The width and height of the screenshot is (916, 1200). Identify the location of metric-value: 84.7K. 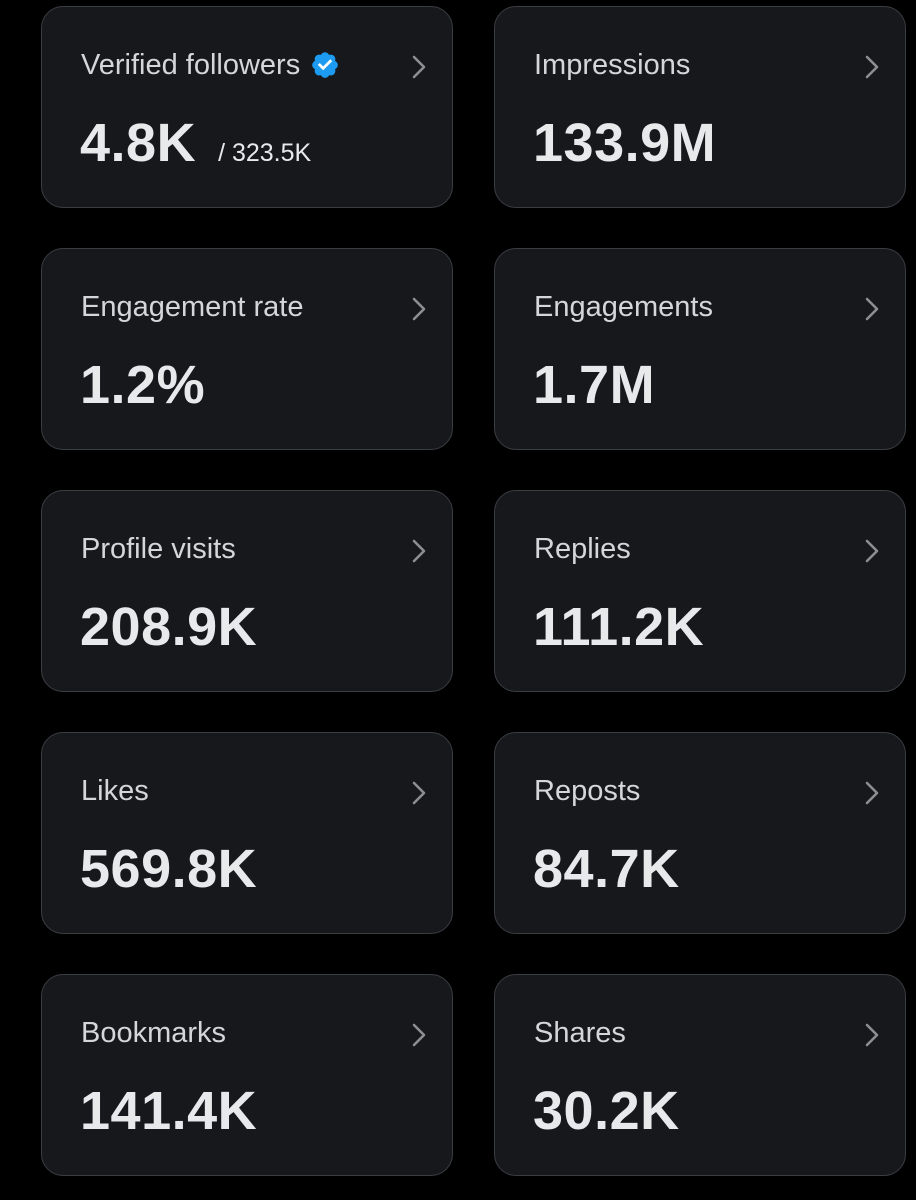
(606, 869).